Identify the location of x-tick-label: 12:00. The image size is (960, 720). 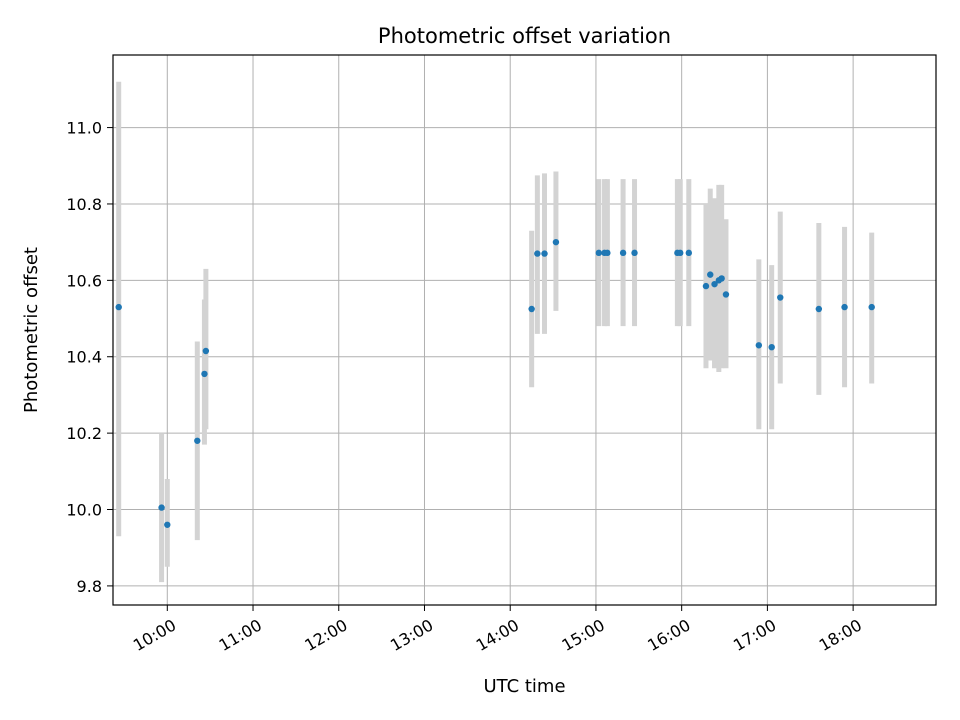
(325, 635).